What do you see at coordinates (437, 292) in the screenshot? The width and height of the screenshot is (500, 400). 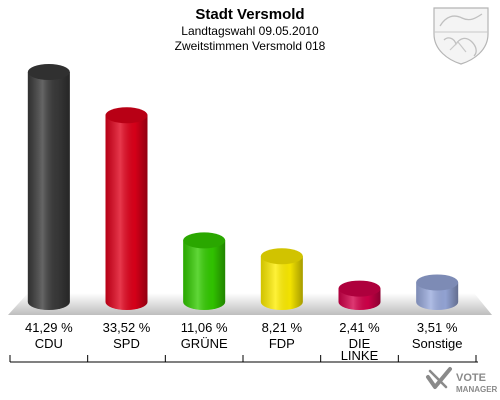 I see `bar-sonstige` at bounding box center [437, 292].